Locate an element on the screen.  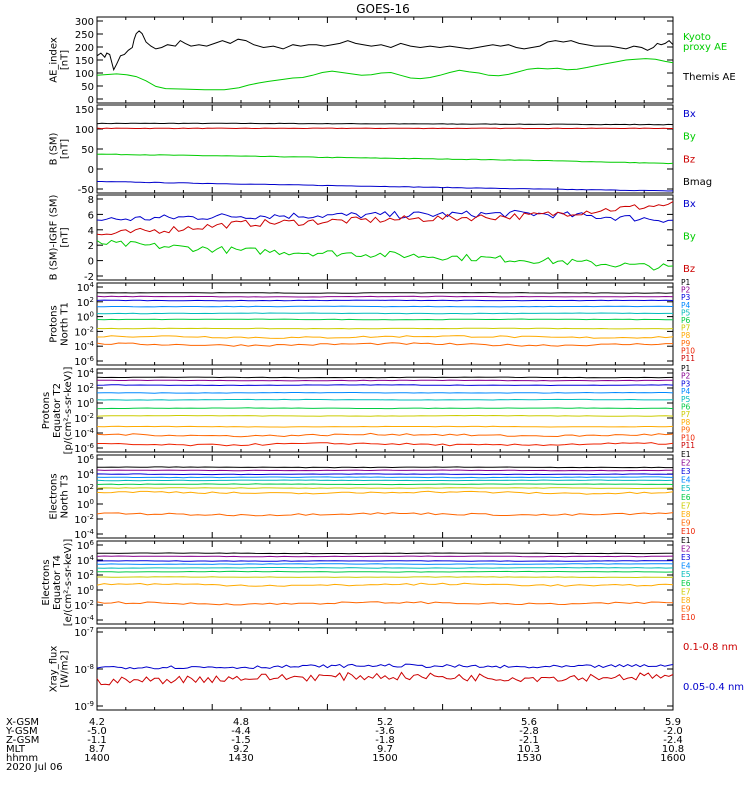
channel-label: P4 is located at coordinates (686, 305).